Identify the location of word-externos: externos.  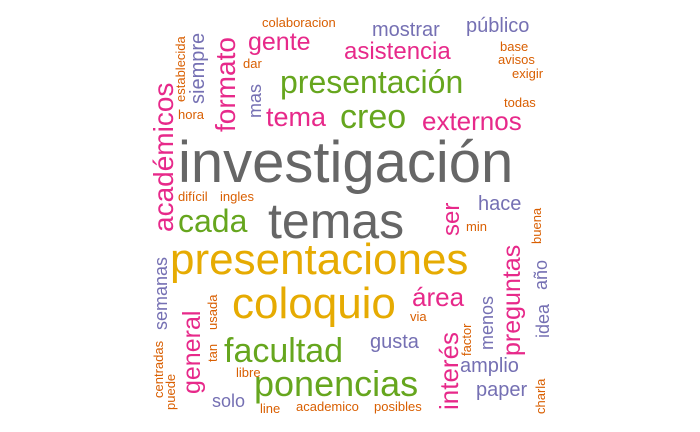
(472, 121).